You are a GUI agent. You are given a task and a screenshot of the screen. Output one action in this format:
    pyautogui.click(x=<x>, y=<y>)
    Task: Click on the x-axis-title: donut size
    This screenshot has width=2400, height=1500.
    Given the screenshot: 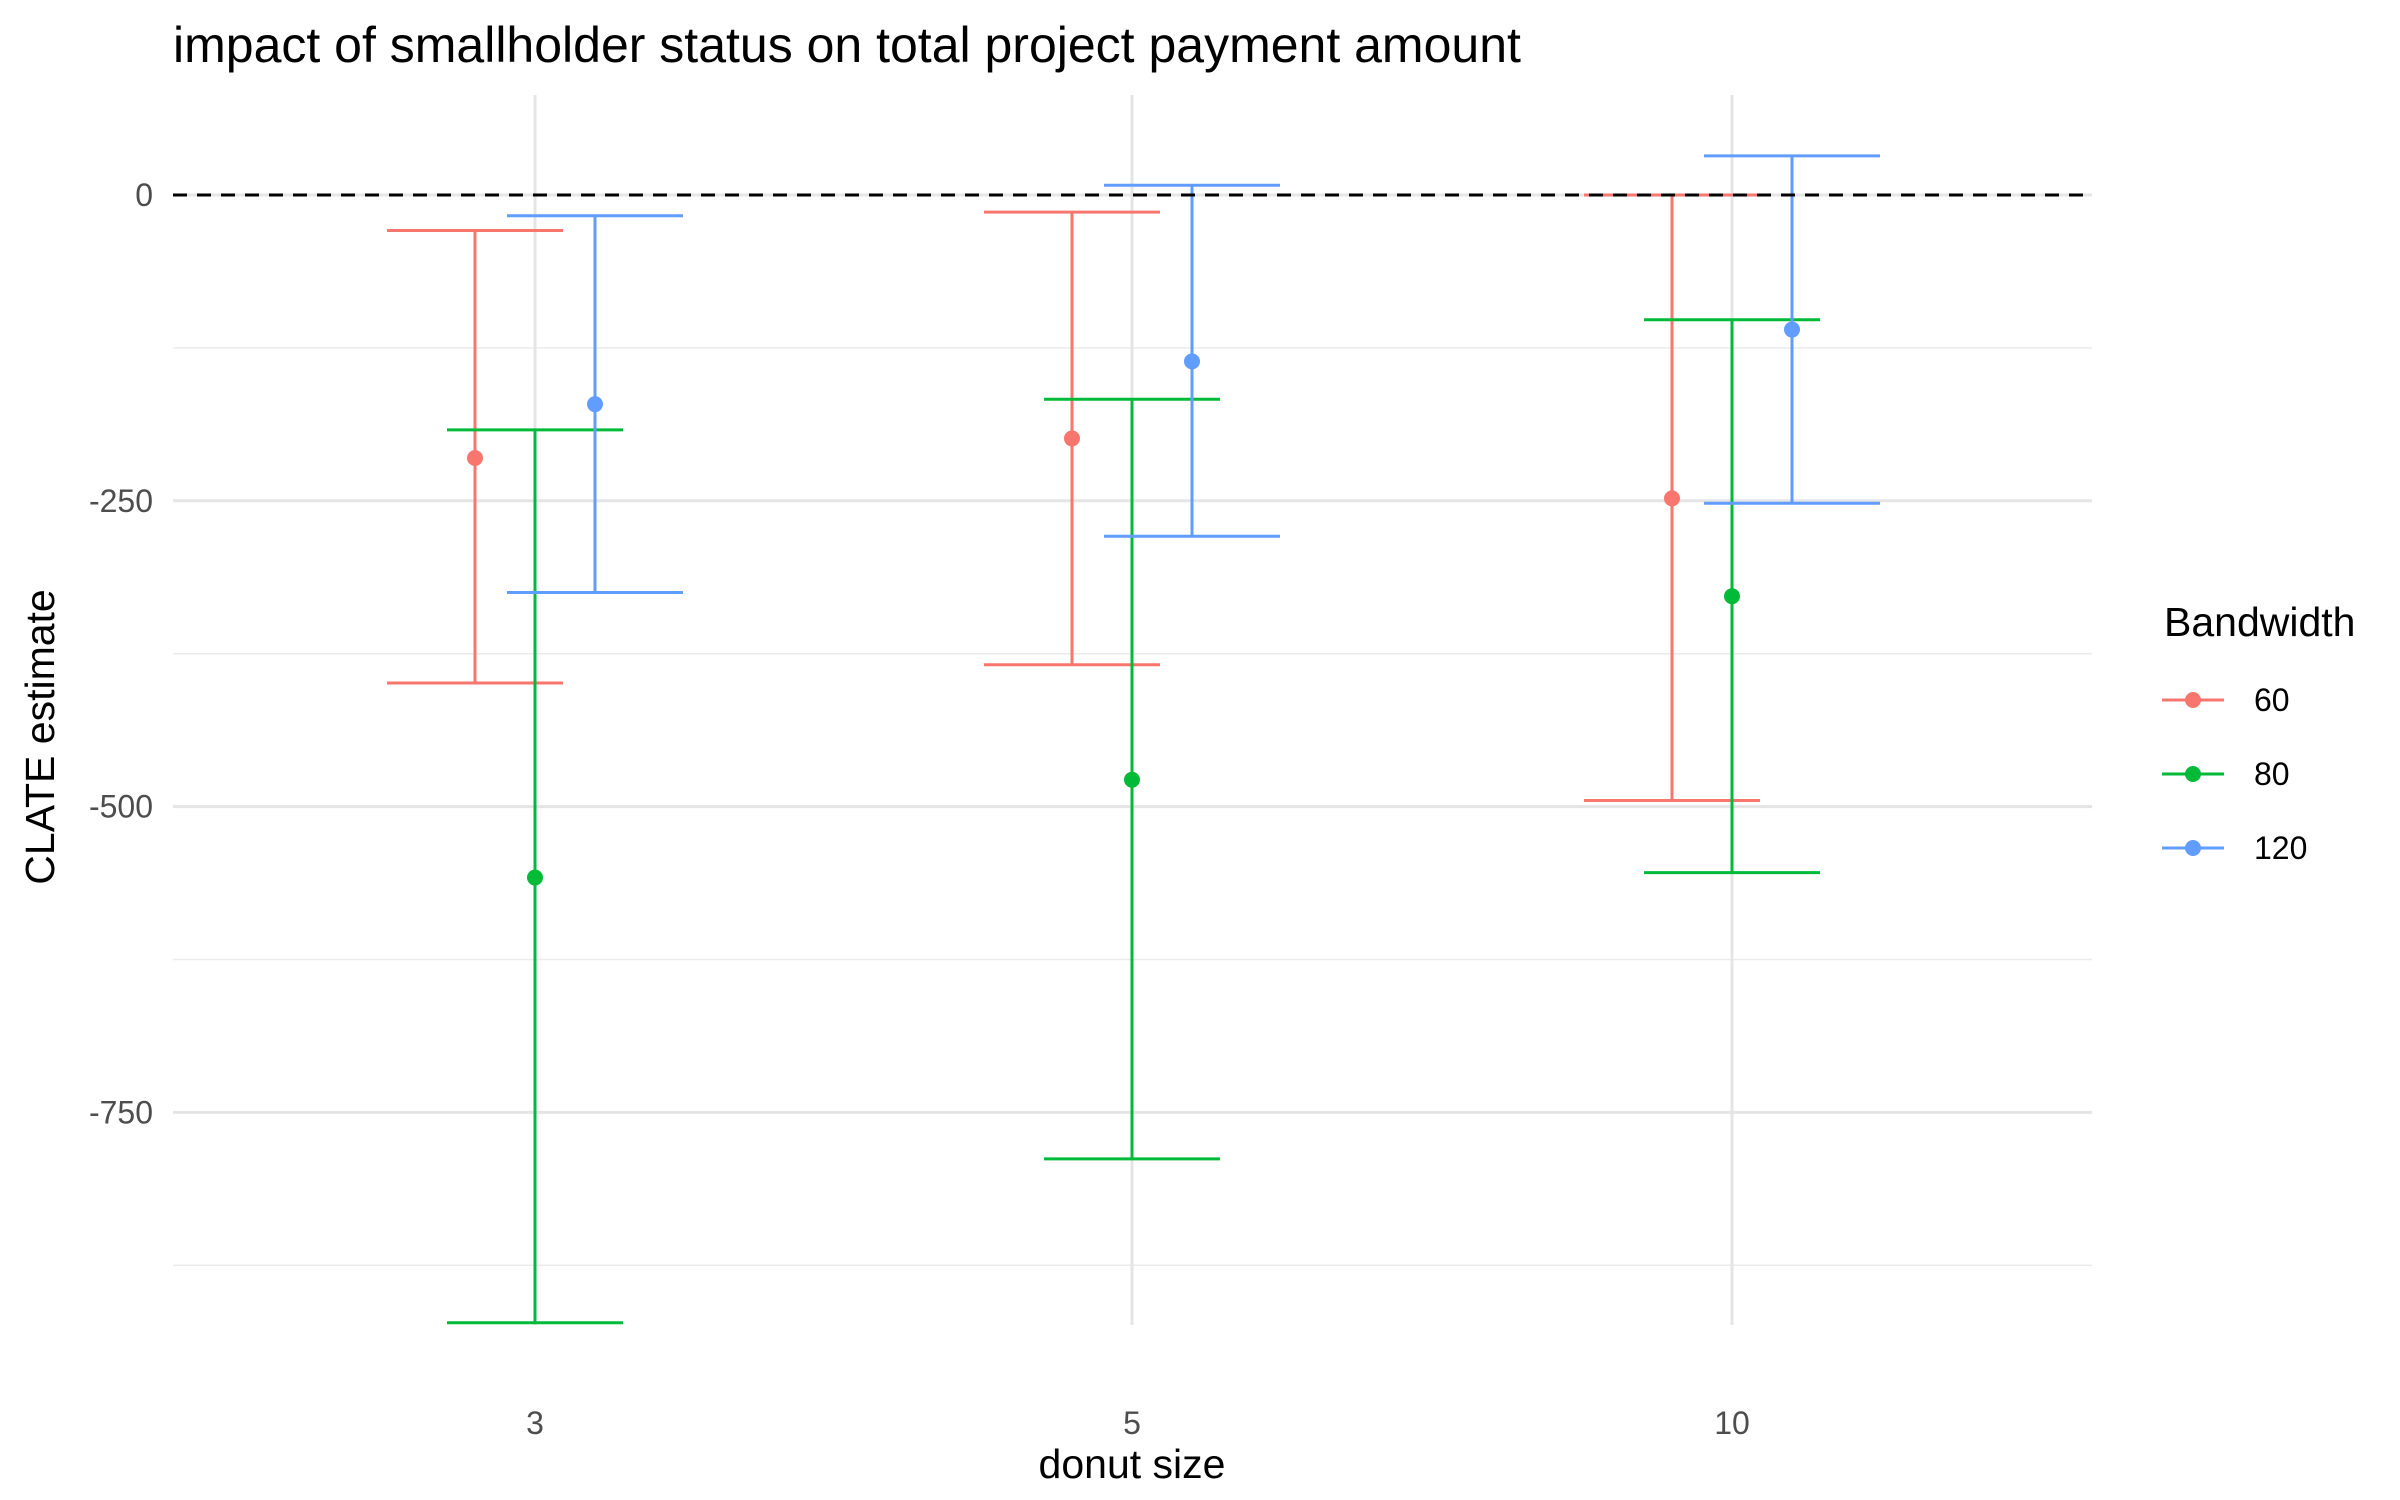 What is the action you would take?
    pyautogui.click(x=1132, y=1464)
    